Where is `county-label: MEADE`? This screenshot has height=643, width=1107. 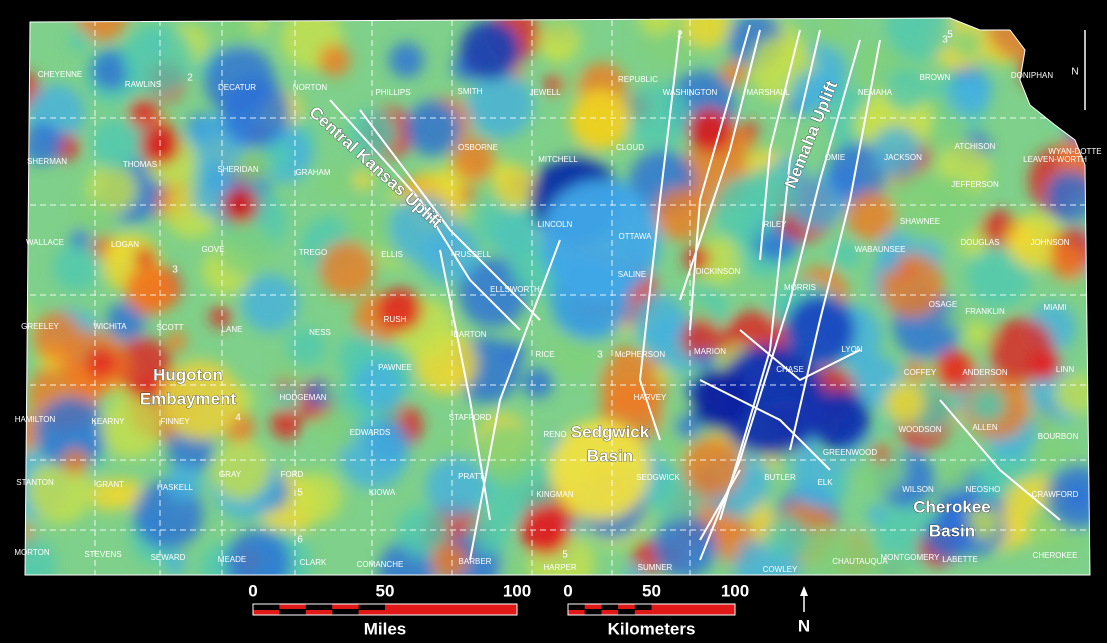
county-label: MEADE is located at coordinates (232, 559).